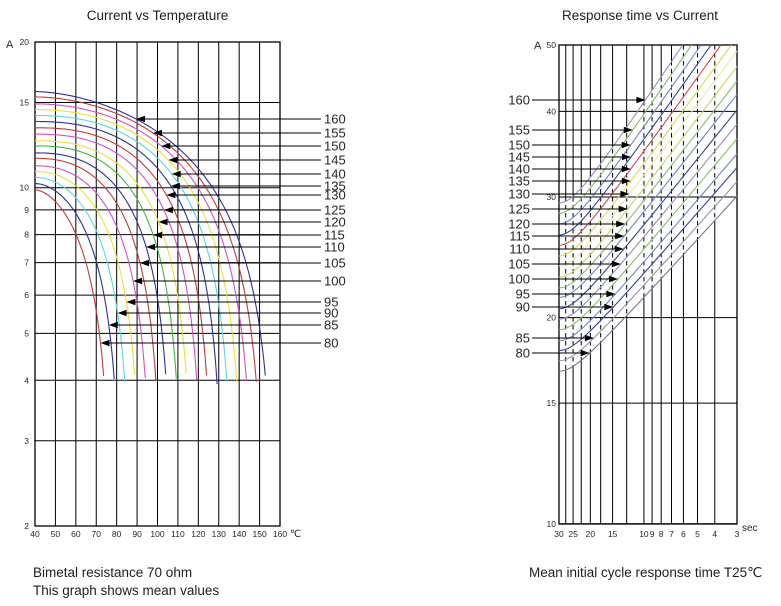 The image size is (781, 606). What do you see at coordinates (519, 181) in the screenshot?
I see `curve-label-135: 135` at bounding box center [519, 181].